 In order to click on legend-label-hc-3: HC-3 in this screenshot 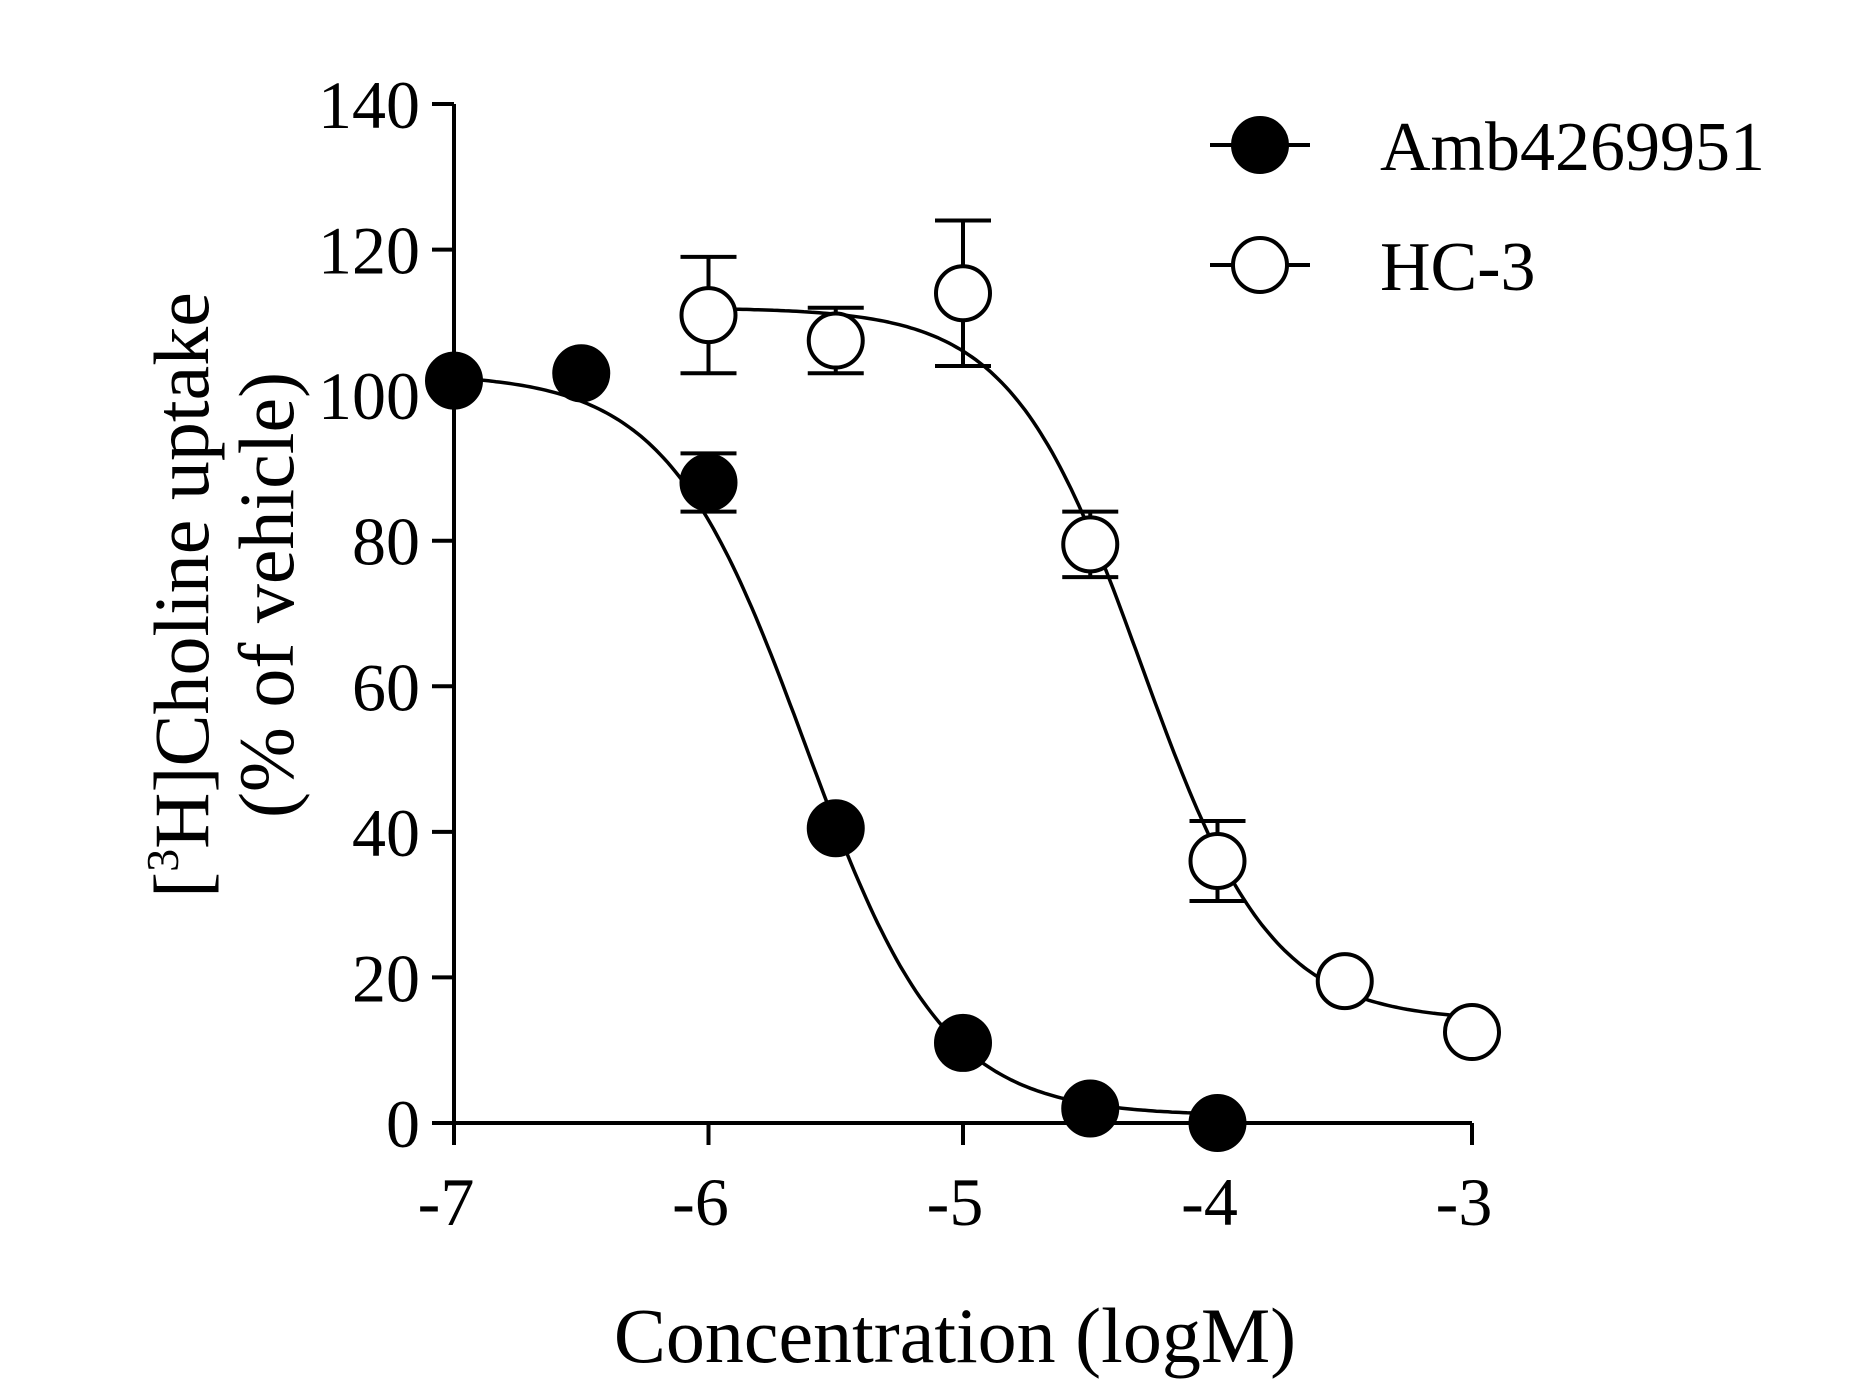, I will do `click(1458, 267)`.